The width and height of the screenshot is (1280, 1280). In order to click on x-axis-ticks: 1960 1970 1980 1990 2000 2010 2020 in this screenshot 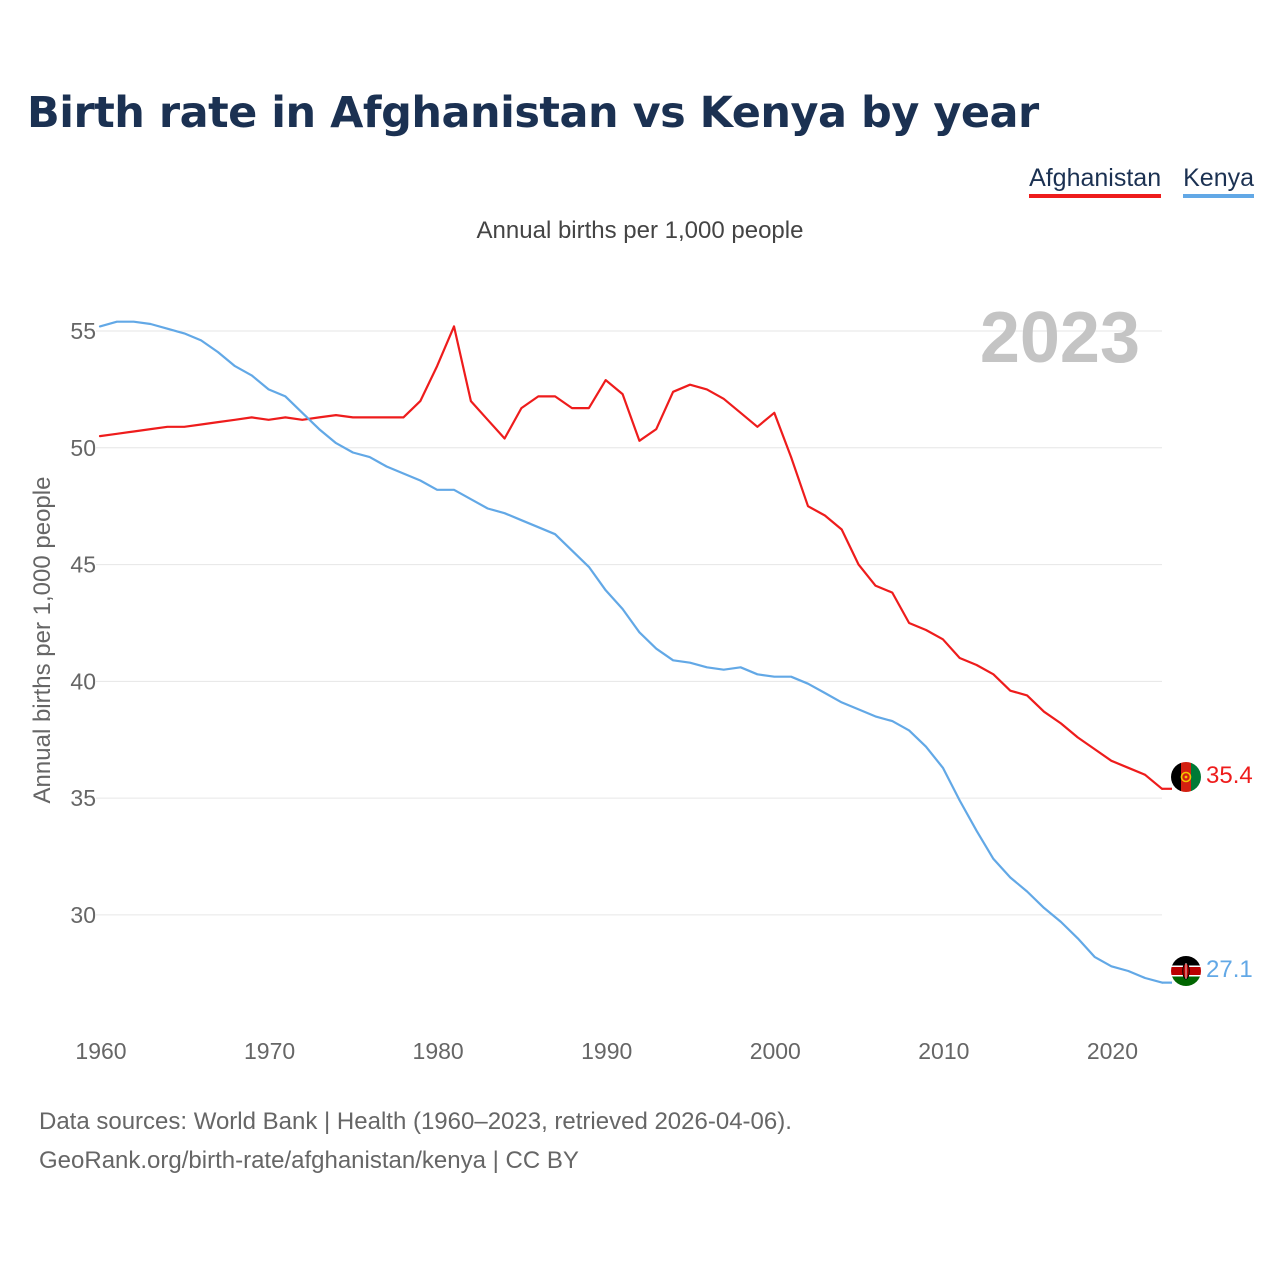, I will do `click(606, 1051)`.